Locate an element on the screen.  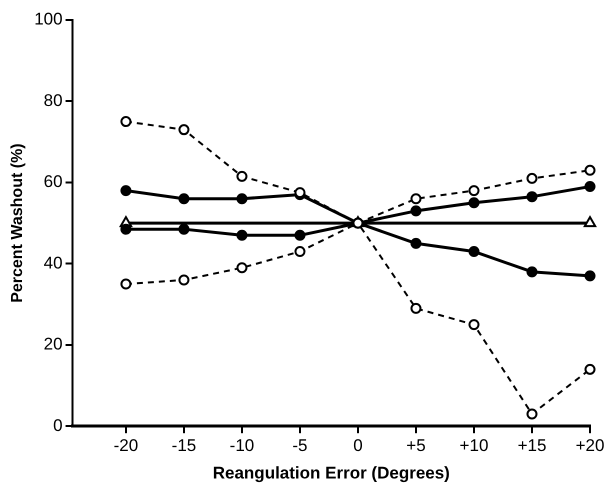
x-tick-label: +5 is located at coordinates (416, 446).